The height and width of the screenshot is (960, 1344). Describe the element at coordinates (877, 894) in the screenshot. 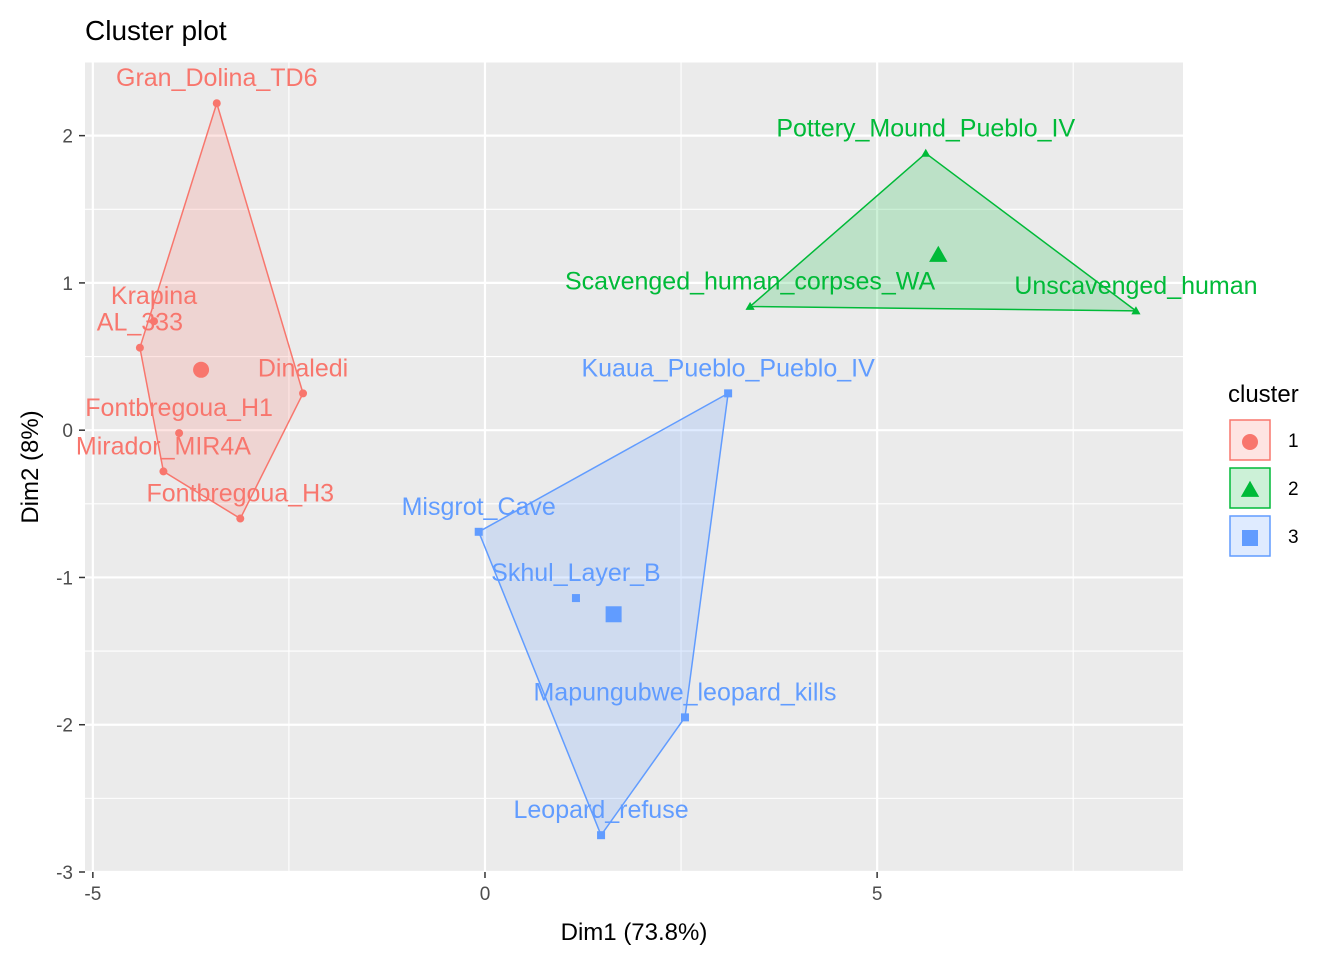

I see `x-tick-label: 5` at that location.